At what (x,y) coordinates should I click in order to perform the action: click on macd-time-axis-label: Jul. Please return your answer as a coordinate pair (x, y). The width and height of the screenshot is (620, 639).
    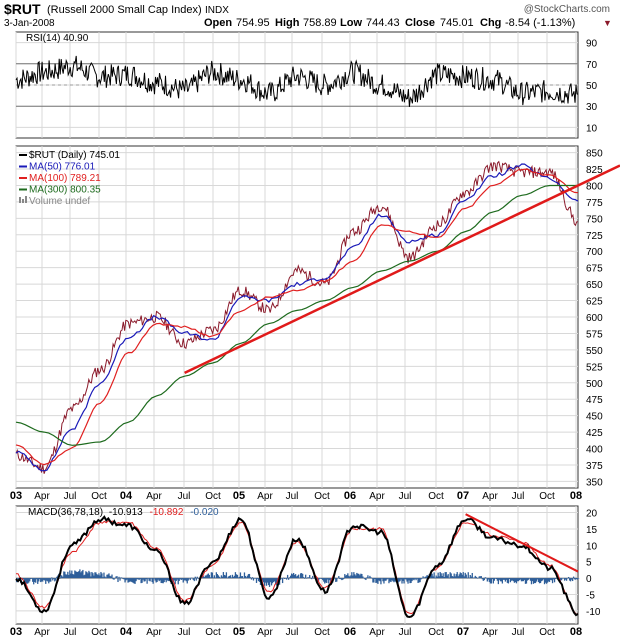
    Looking at the image, I should click on (518, 632).